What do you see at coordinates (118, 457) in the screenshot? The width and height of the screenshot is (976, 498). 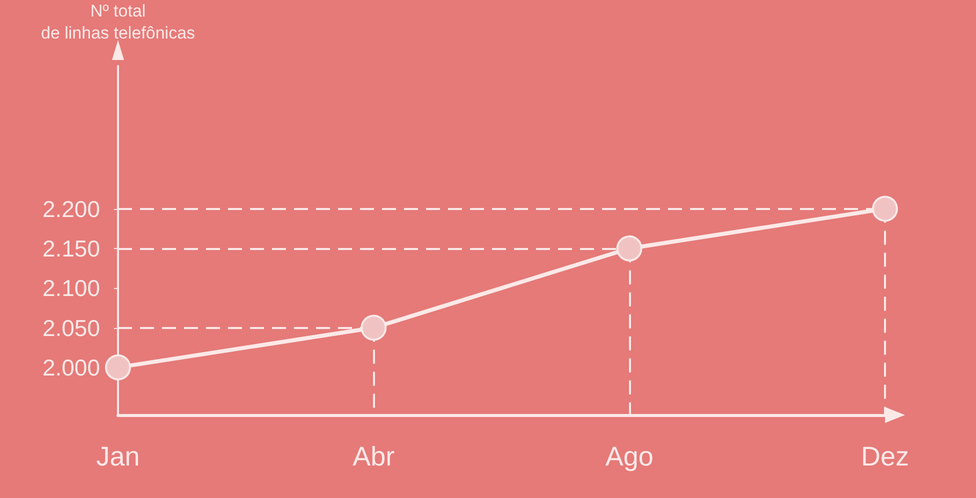 I see `x-tick-label: Jan` at bounding box center [118, 457].